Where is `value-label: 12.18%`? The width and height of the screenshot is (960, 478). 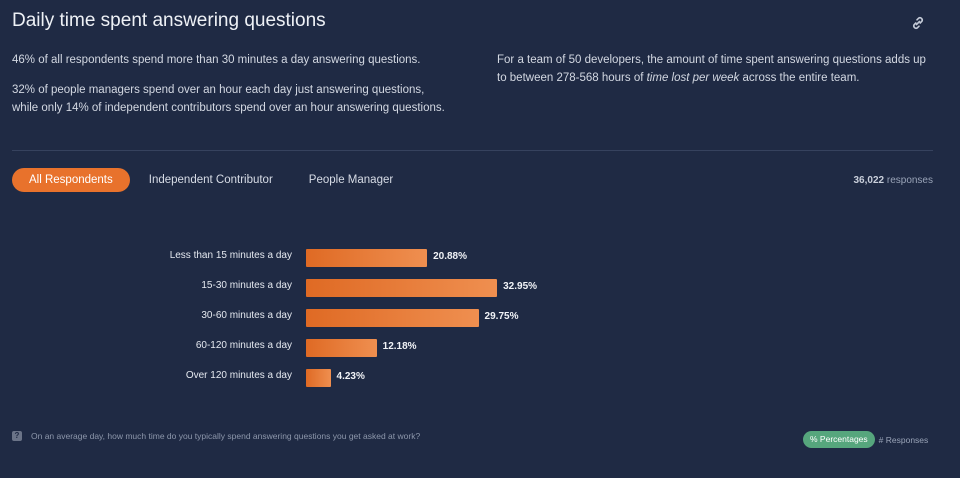 value-label: 12.18% is located at coordinates (399, 346).